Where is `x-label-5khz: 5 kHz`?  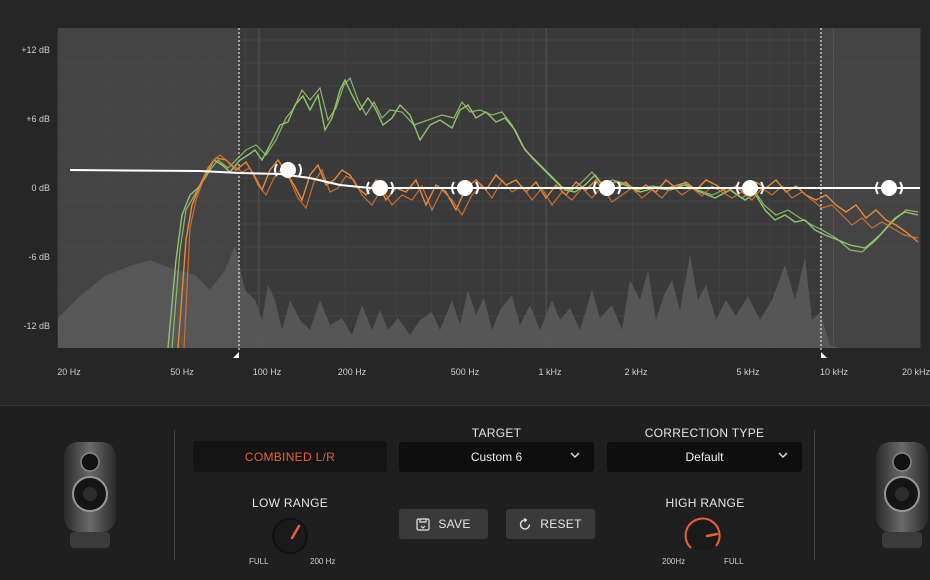
x-label-5khz: 5 kHz is located at coordinates (748, 372).